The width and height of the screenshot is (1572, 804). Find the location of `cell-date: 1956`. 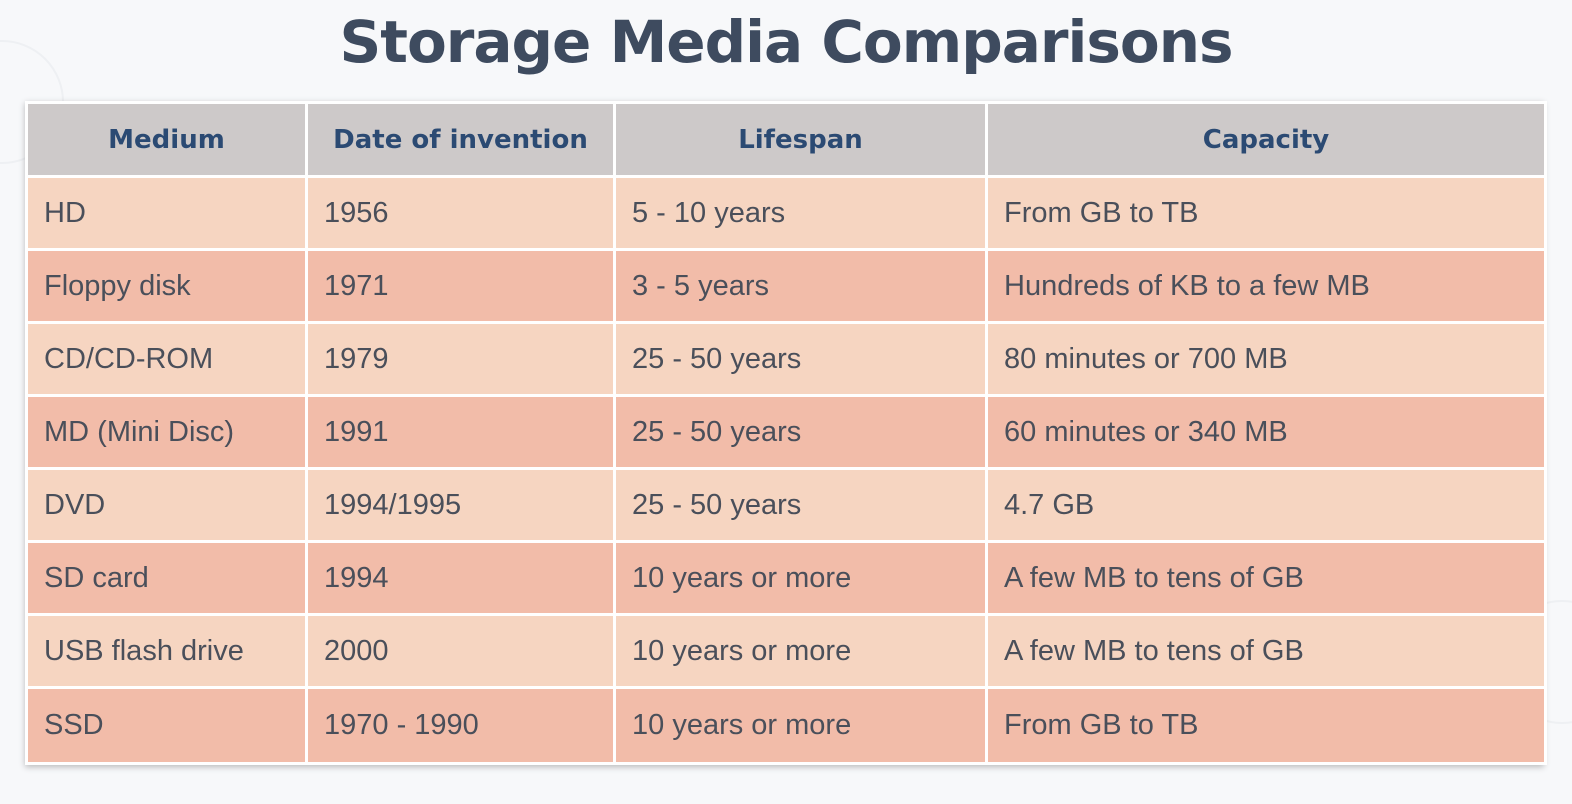

cell-date: 1956 is located at coordinates (460, 213).